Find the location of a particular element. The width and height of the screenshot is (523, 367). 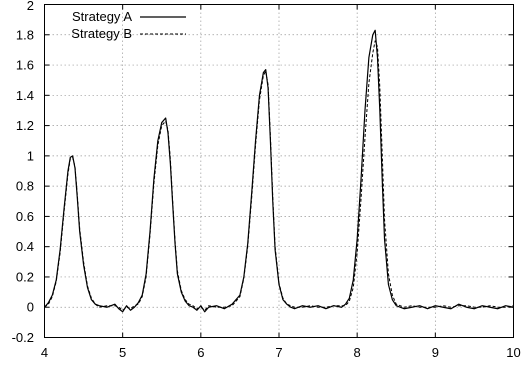

x-tick-label: 10 is located at coordinates (513, 352).